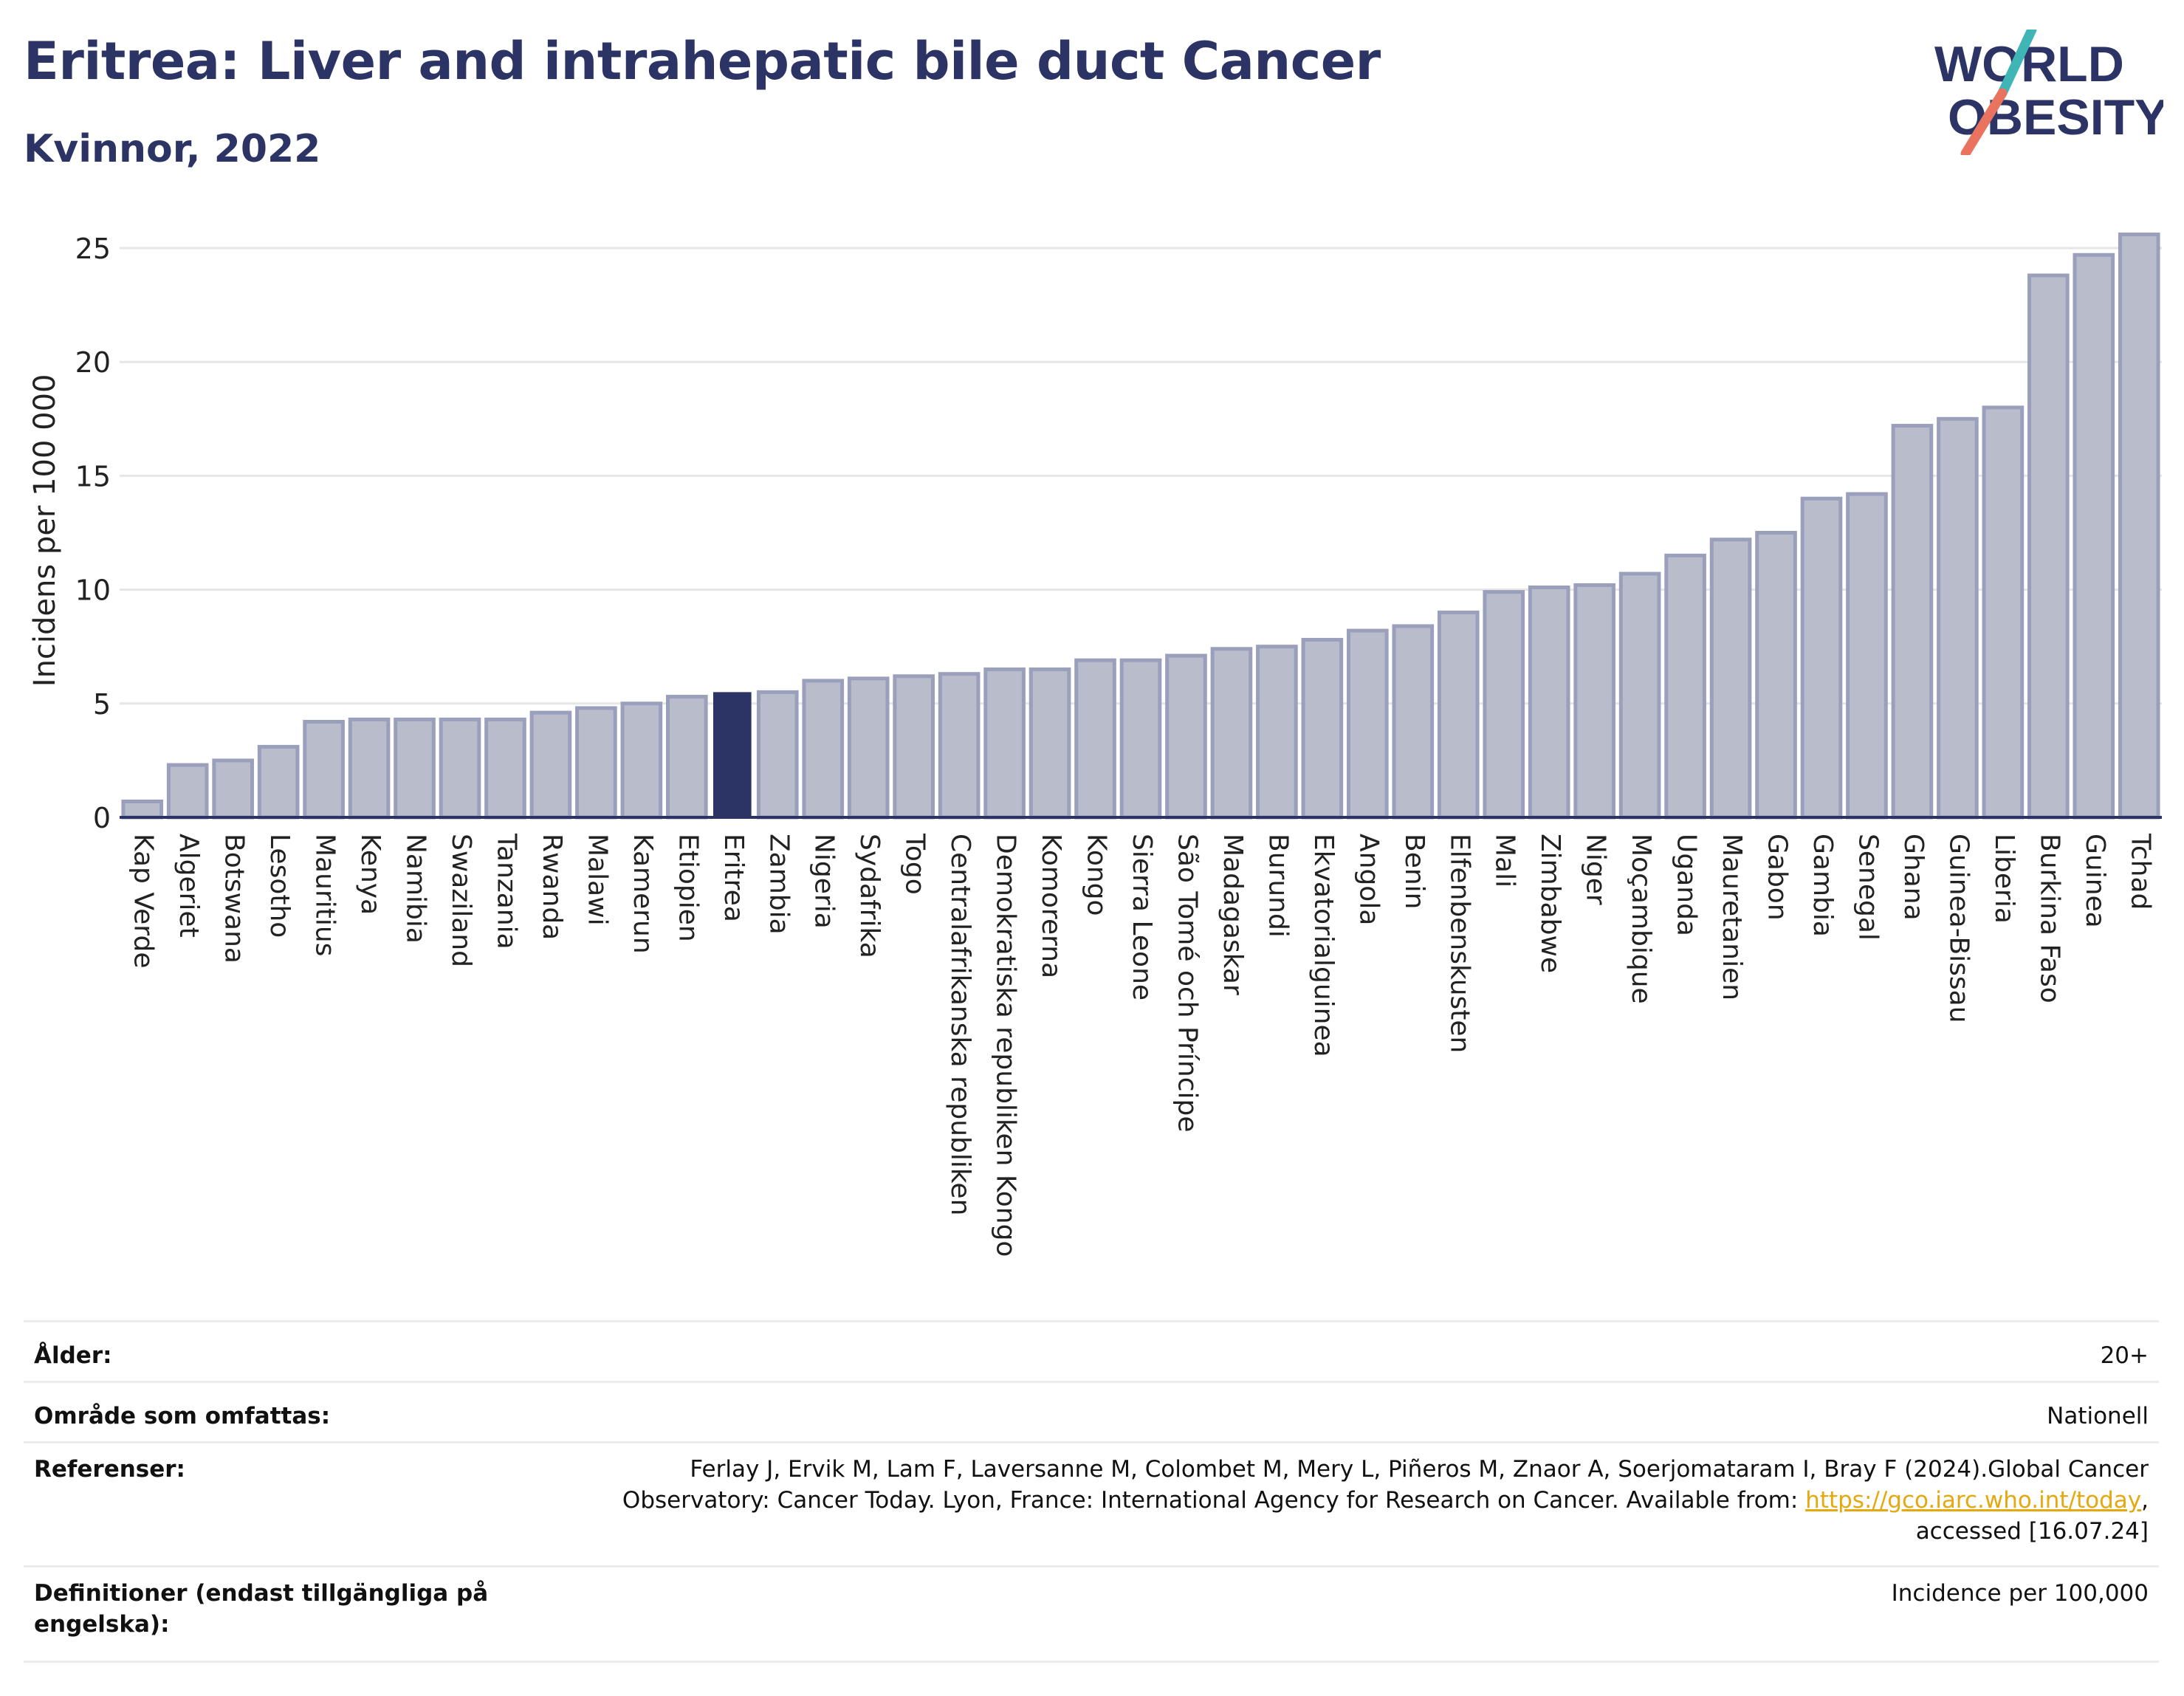 The image size is (2184, 1696). I want to click on x-tick-label: Kongo, so click(1097, 875).